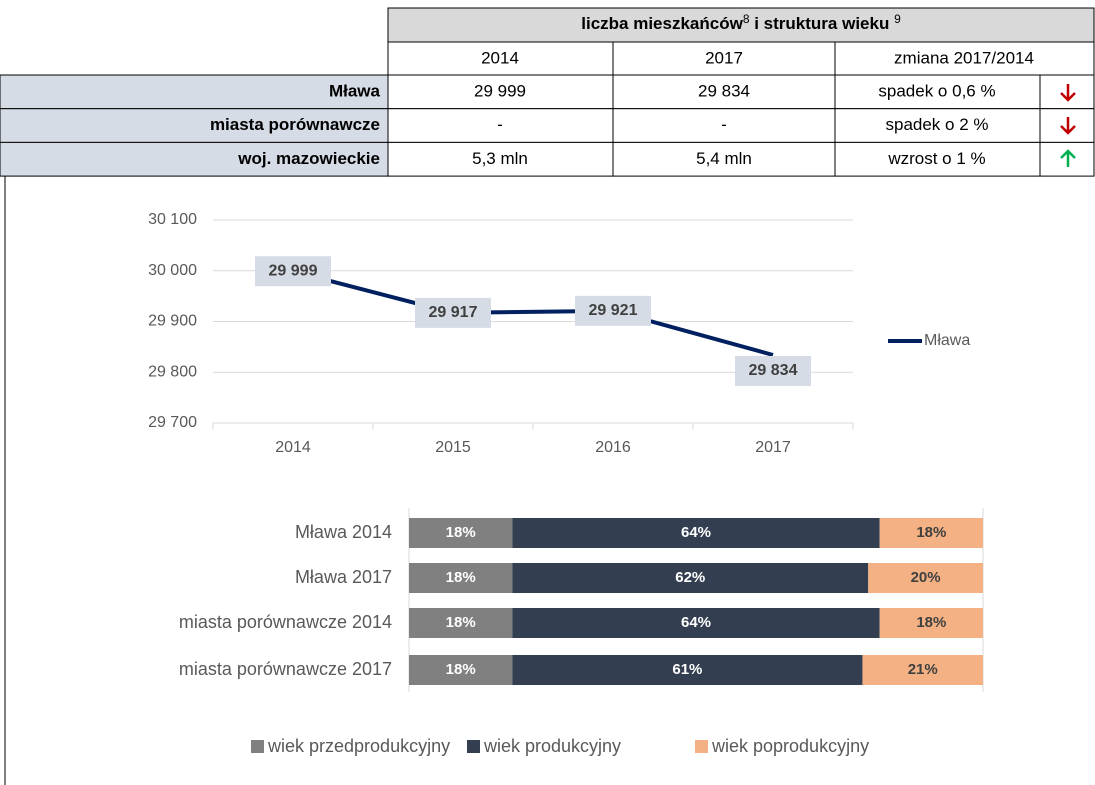  I want to click on cell-text: 5,4 mln, so click(724, 158).